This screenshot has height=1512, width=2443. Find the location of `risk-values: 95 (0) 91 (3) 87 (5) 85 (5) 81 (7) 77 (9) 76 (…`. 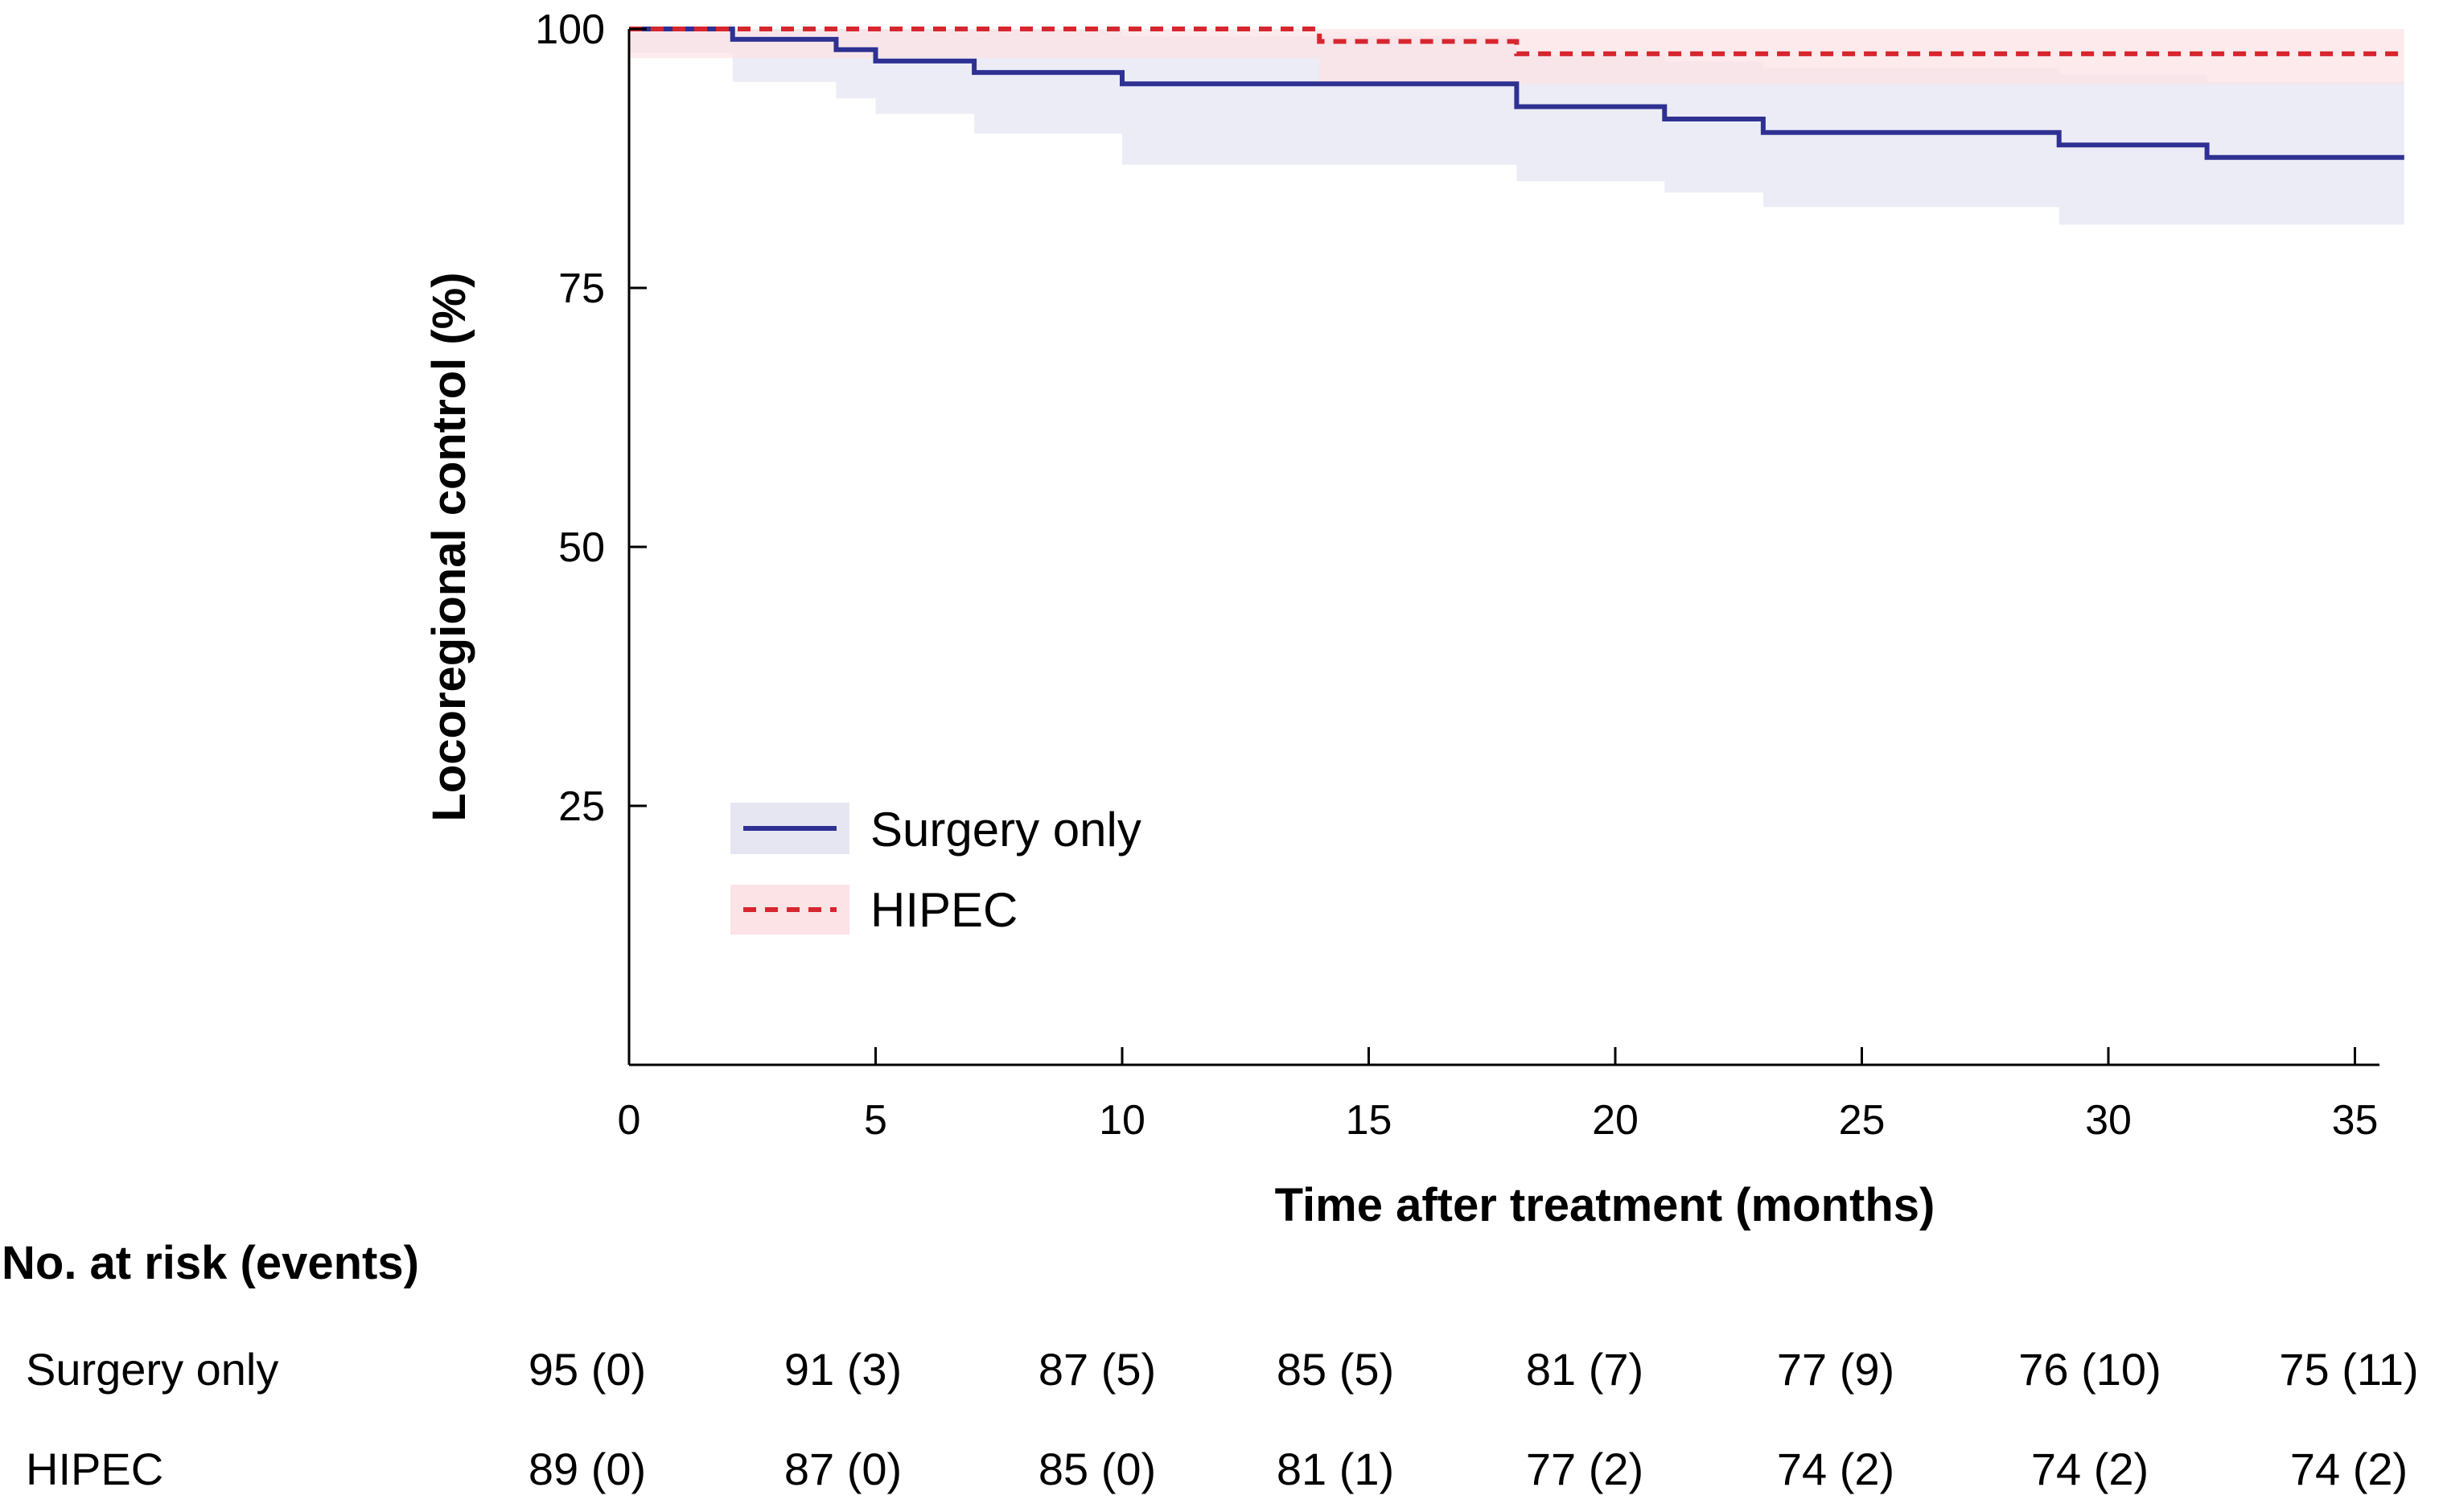

risk-values: 95 (0) 91 (3) 87 (5) 85 (5) 81 (7) 77 (9) 76 (… is located at coordinates (1473, 1419).